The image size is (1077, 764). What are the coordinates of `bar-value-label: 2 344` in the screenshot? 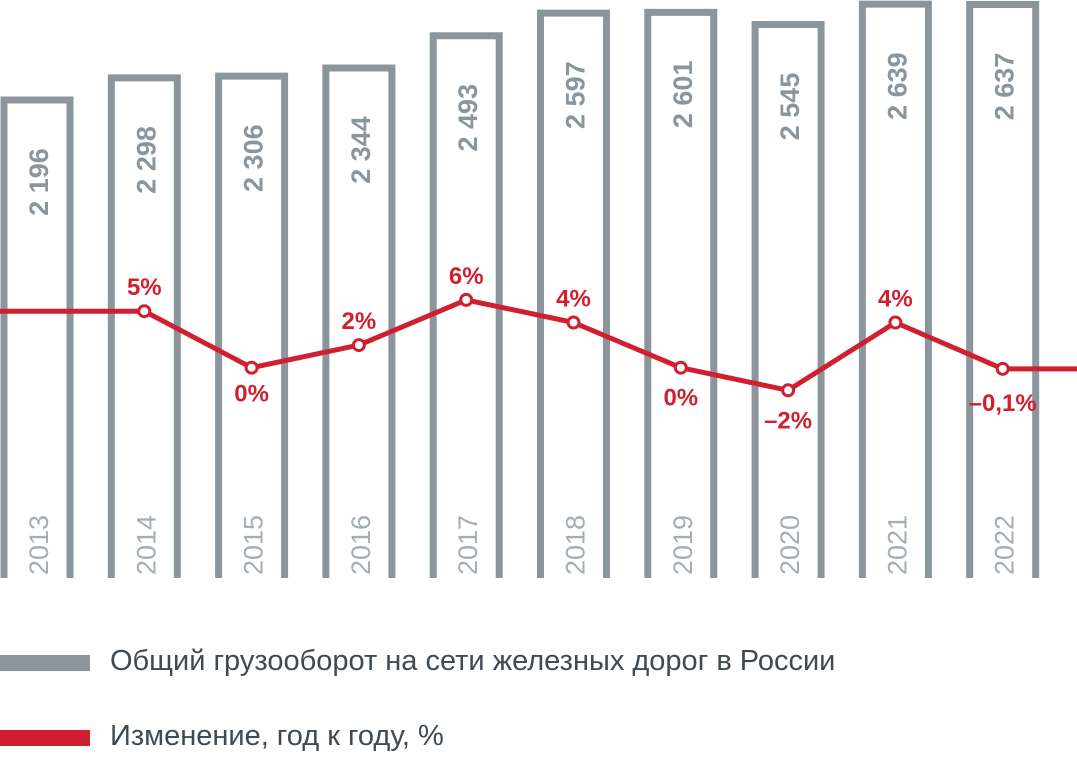 It's located at (361, 150).